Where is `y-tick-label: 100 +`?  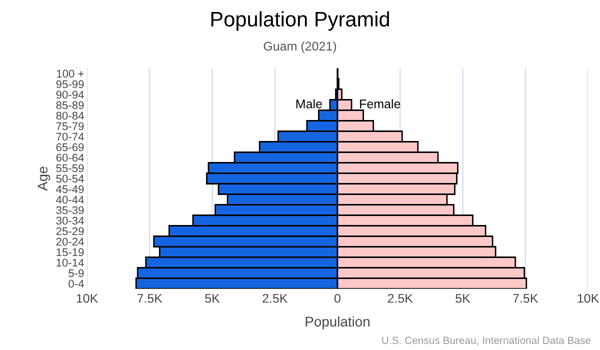
y-tick-label: 100 + is located at coordinates (70, 74).